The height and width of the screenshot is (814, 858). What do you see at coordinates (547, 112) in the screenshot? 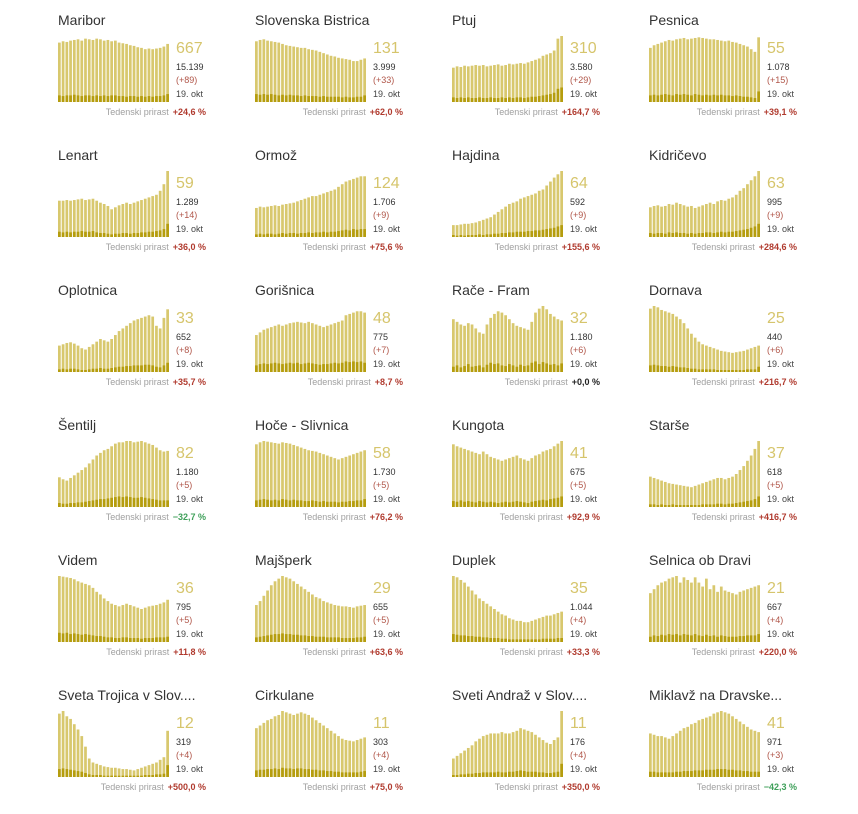
I see `weekly-growth: Tedenski prirast +164,7 %` at bounding box center [547, 112].